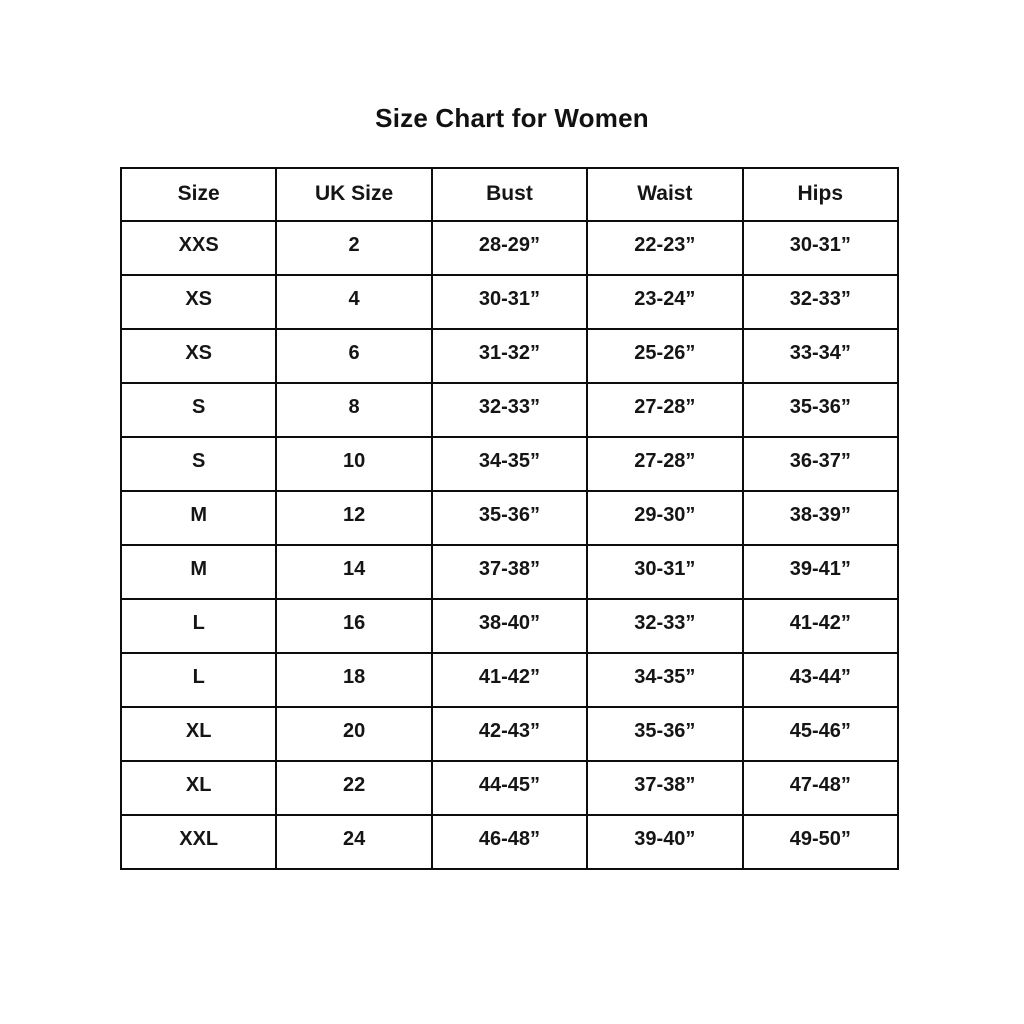  I want to click on table-cell: 22, so click(354, 788).